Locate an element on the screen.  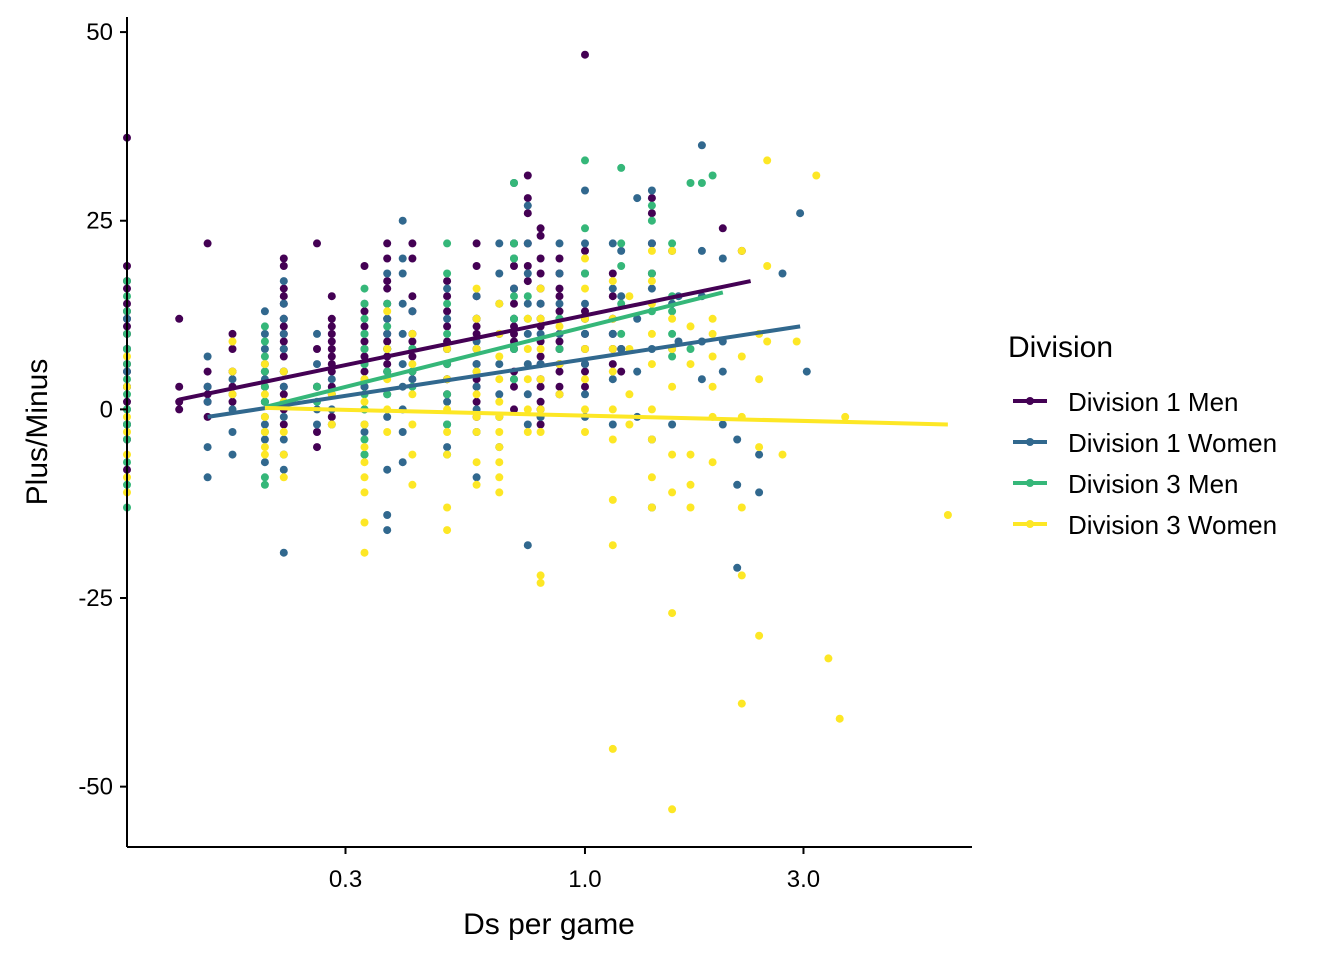
y-tick-label: -25 is located at coordinates (95, 598).